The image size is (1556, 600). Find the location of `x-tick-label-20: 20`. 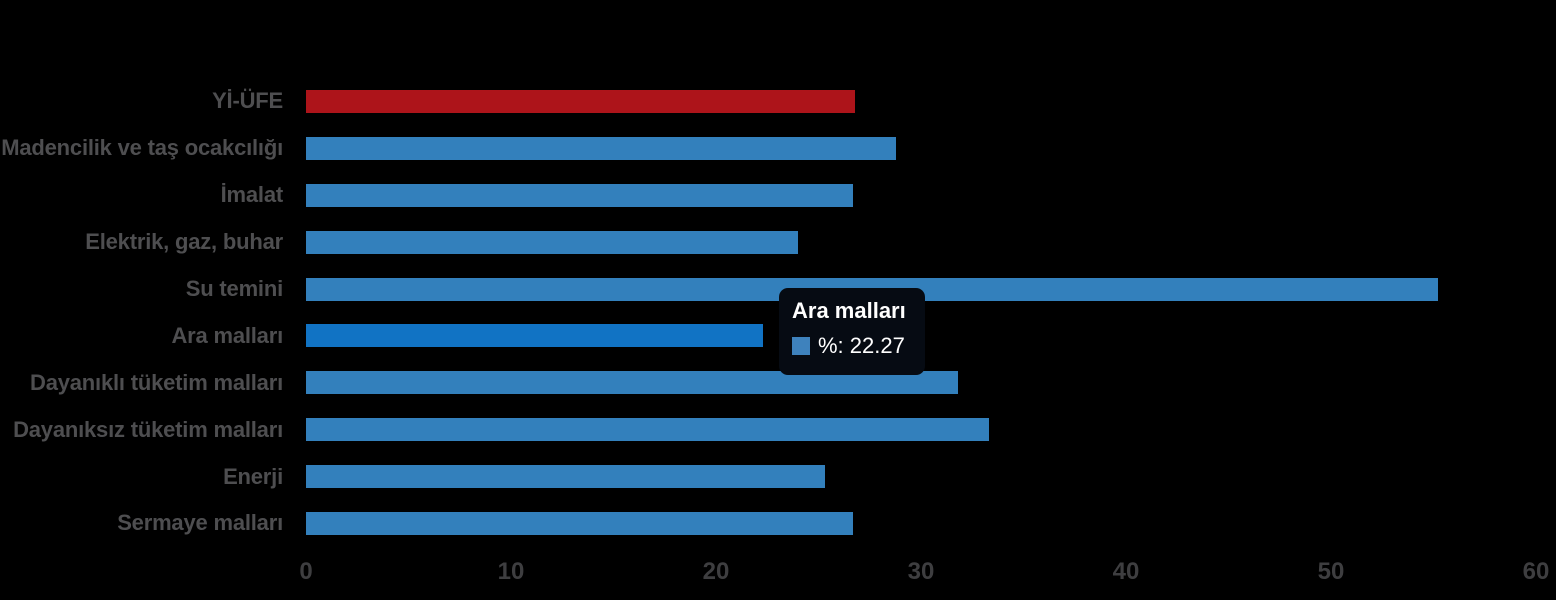

x-tick-label-20: 20 is located at coordinates (716, 571).